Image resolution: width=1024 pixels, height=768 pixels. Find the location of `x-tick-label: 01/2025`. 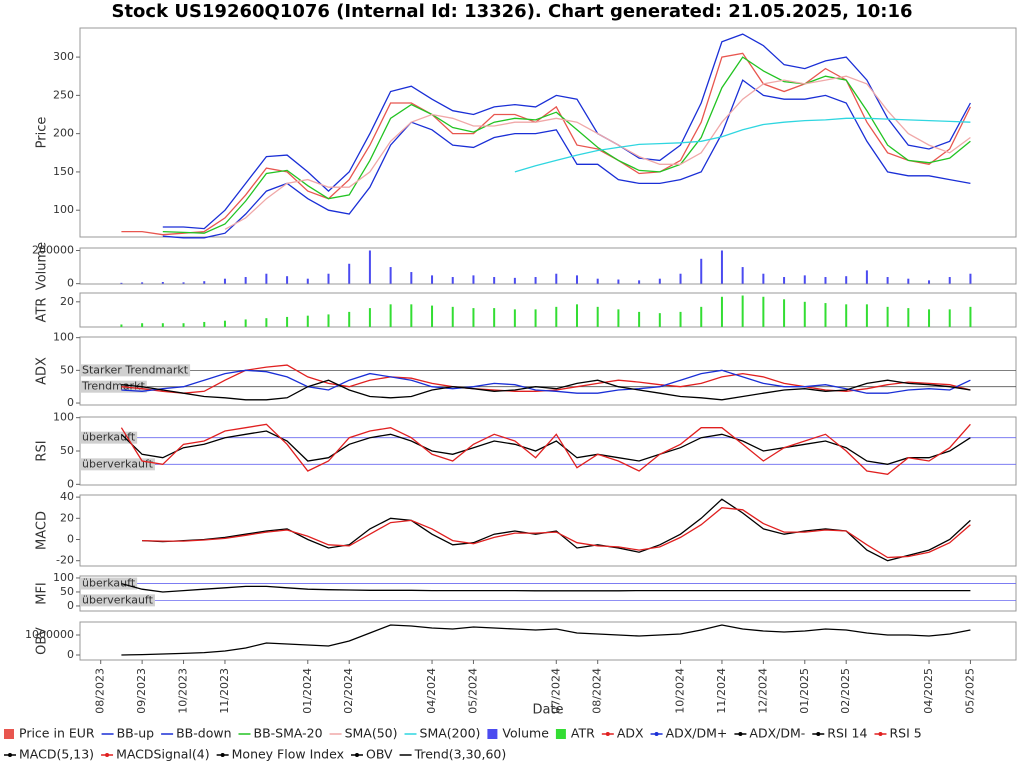

x-tick-label: 01/2025 is located at coordinates (804, 691).